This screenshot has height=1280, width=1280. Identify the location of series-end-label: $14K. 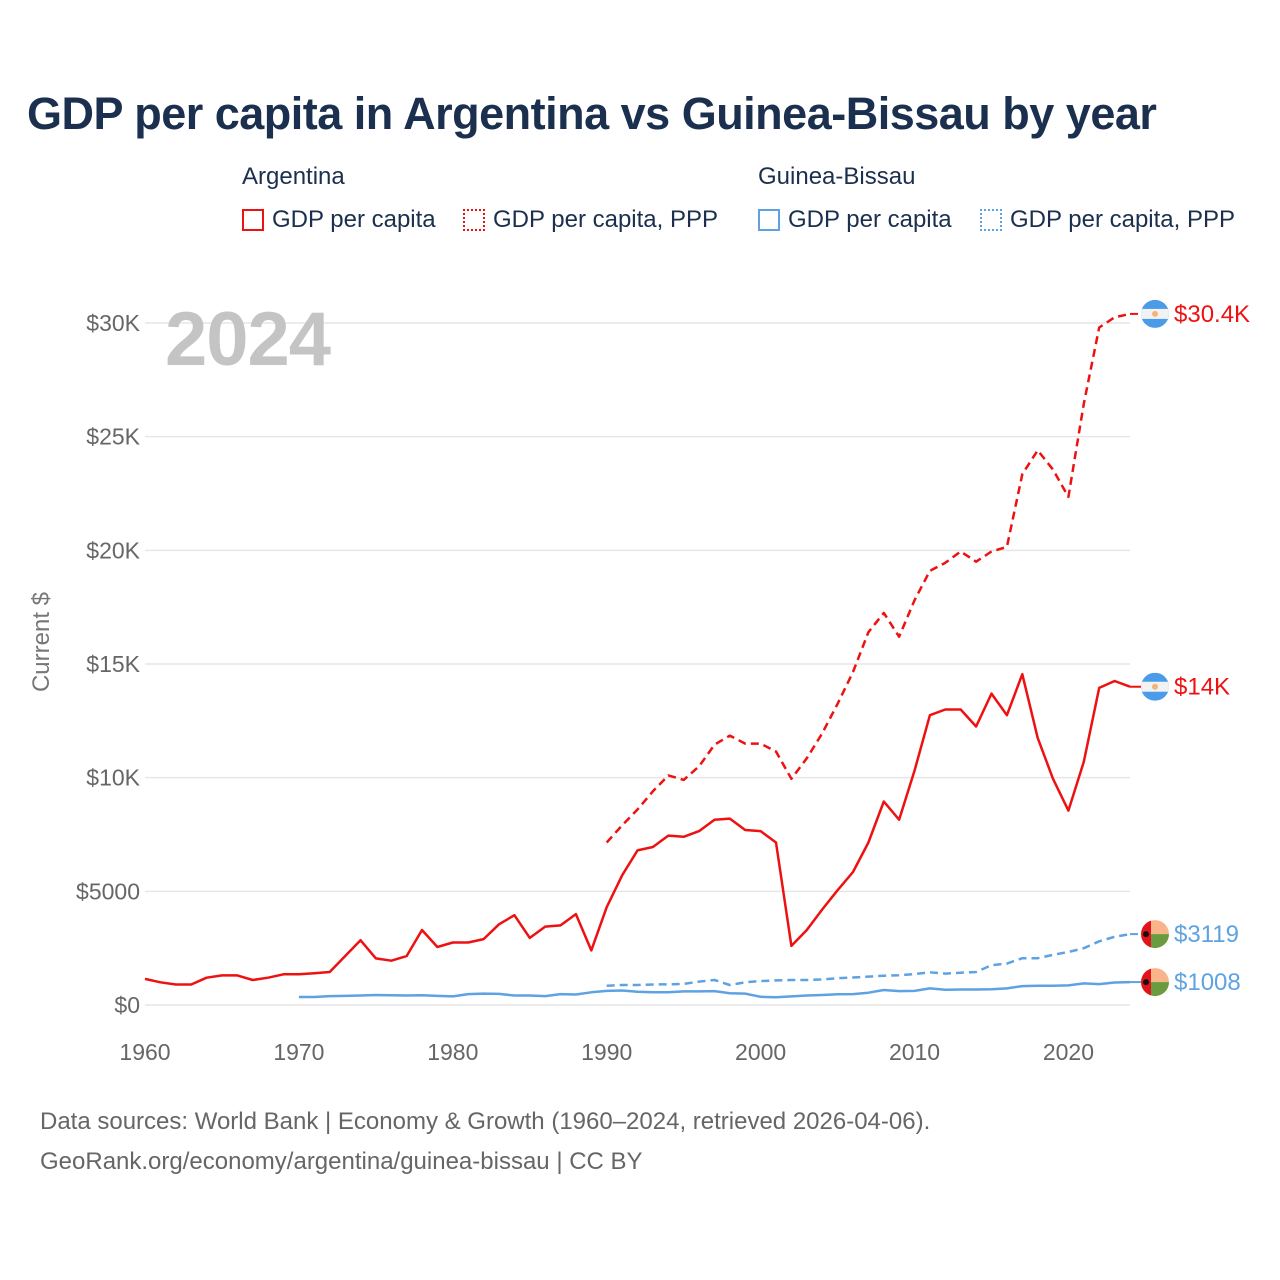
(1202, 687).